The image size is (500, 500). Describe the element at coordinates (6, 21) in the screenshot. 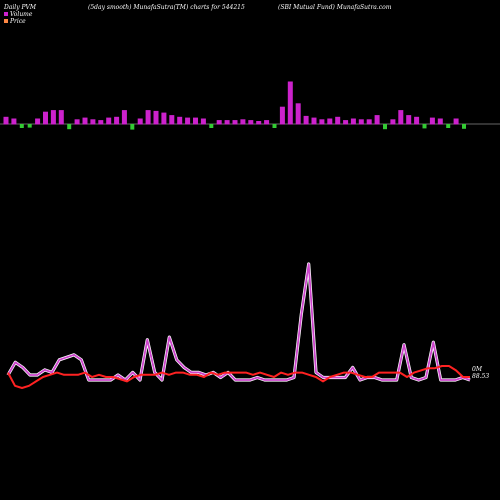

I see `legend-price-swatch` at that location.